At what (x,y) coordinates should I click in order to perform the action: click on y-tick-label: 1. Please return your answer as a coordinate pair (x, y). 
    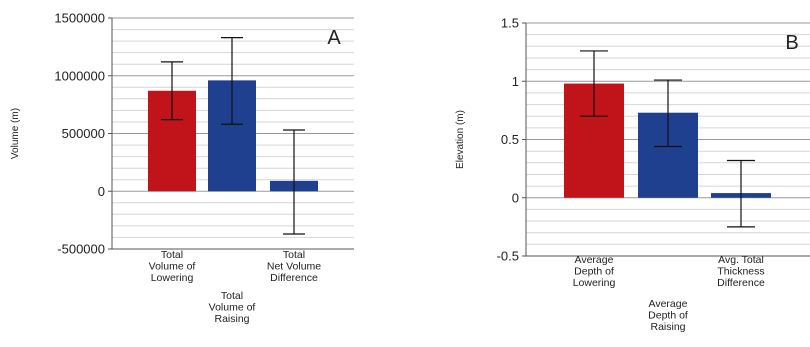
    Looking at the image, I should click on (515, 81).